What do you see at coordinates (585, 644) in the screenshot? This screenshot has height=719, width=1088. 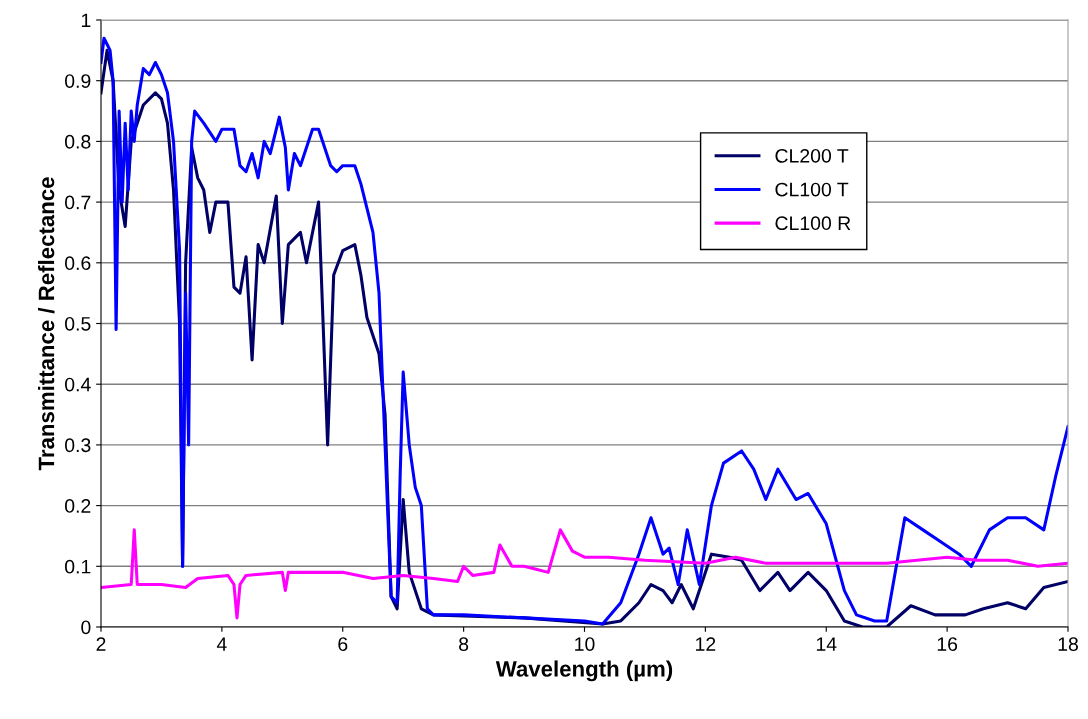 I see `x-tick-label: 10` at bounding box center [585, 644].